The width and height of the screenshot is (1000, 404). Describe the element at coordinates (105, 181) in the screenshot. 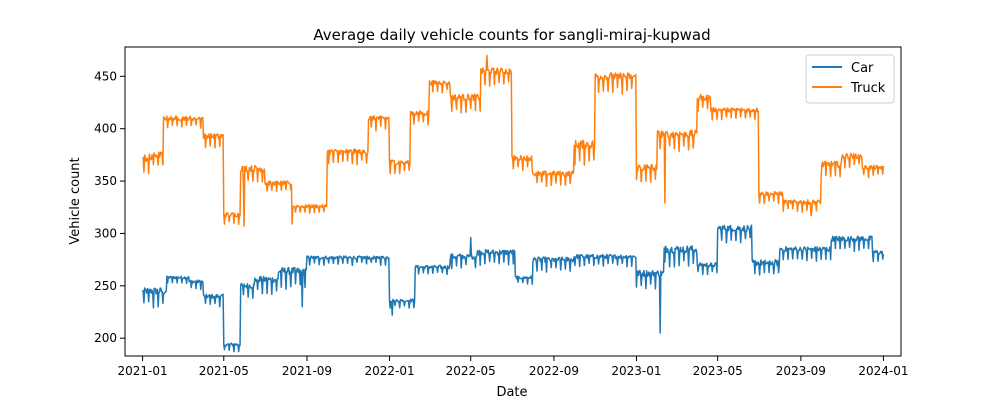

I see `y-tick-label: 350` at that location.